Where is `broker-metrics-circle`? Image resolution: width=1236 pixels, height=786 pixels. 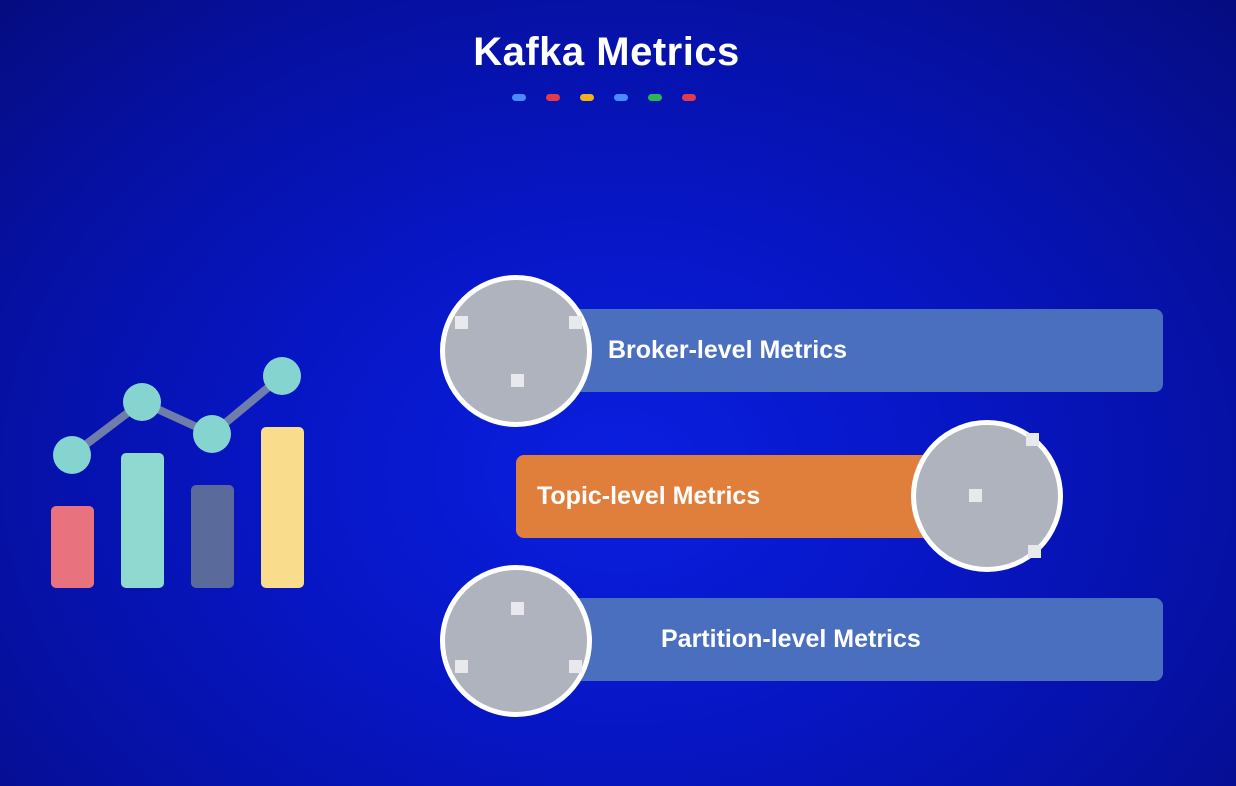
broker-metrics-circle is located at coordinates (516, 351).